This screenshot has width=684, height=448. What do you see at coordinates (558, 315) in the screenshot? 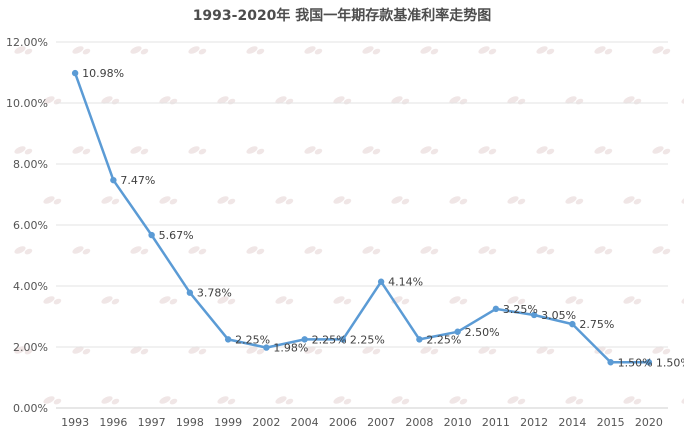
I see `data-label: 3.05%` at bounding box center [558, 315].